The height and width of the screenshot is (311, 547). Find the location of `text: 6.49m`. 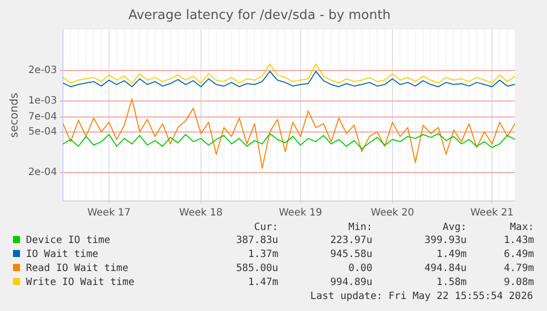

text: 6.49m is located at coordinates (518, 255).